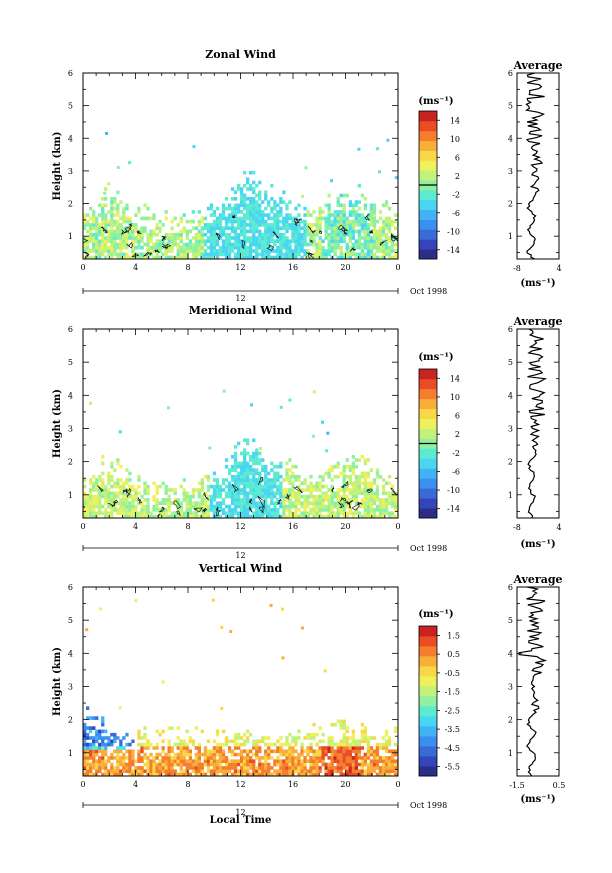 The image size is (612, 873). What do you see at coordinates (240, 687) in the screenshot?
I see `heatmap-cells` at bounding box center [240, 687].